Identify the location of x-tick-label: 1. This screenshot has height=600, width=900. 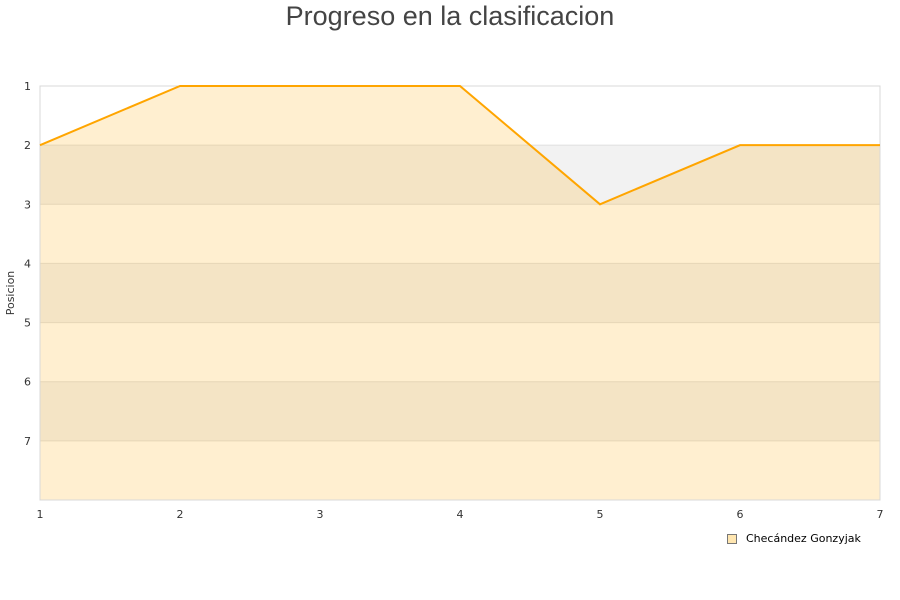
(40, 514).